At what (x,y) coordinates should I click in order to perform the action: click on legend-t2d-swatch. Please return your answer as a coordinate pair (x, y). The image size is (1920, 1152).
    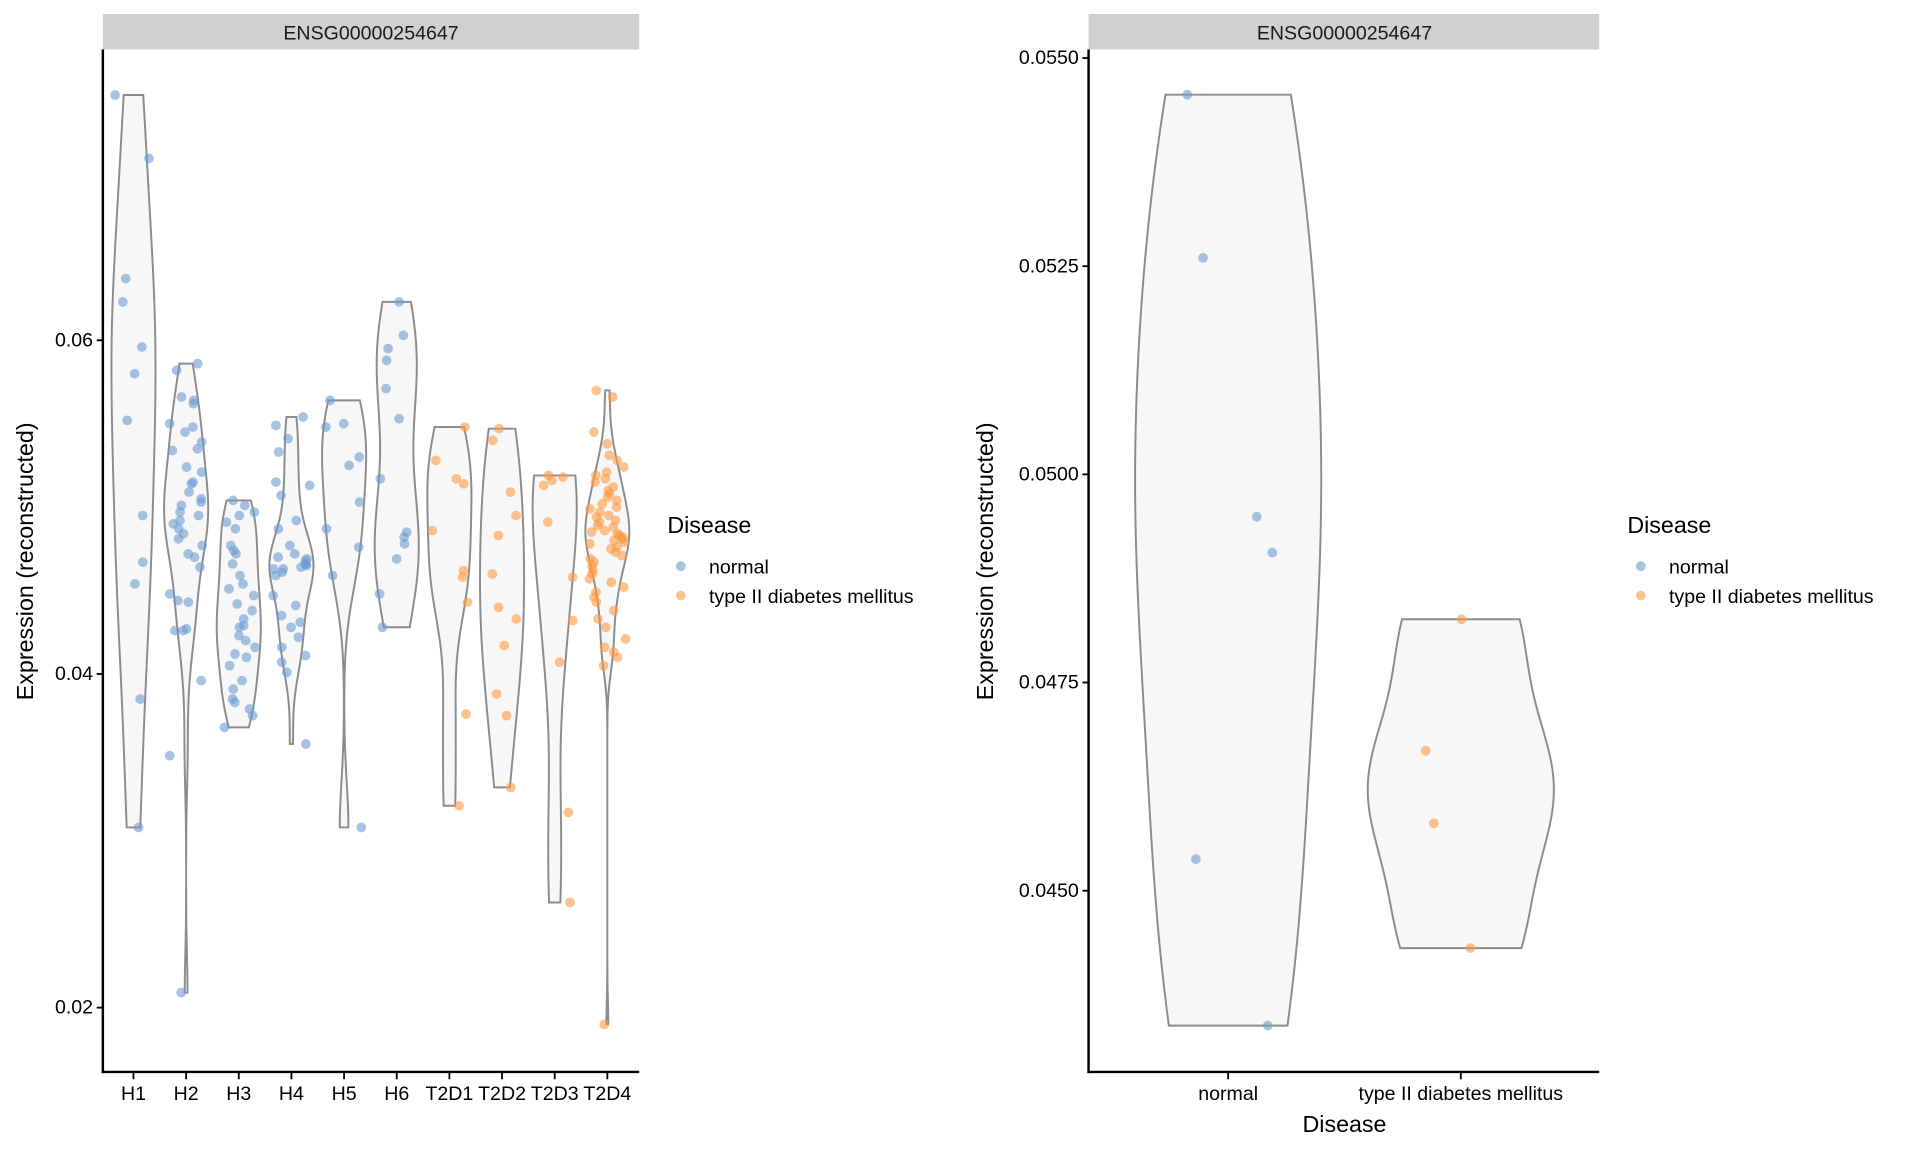
    Looking at the image, I should click on (680, 595).